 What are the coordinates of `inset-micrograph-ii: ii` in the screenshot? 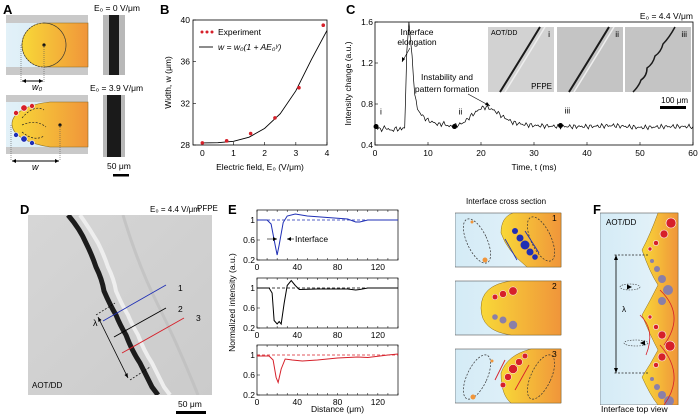 It's located at (590, 59).